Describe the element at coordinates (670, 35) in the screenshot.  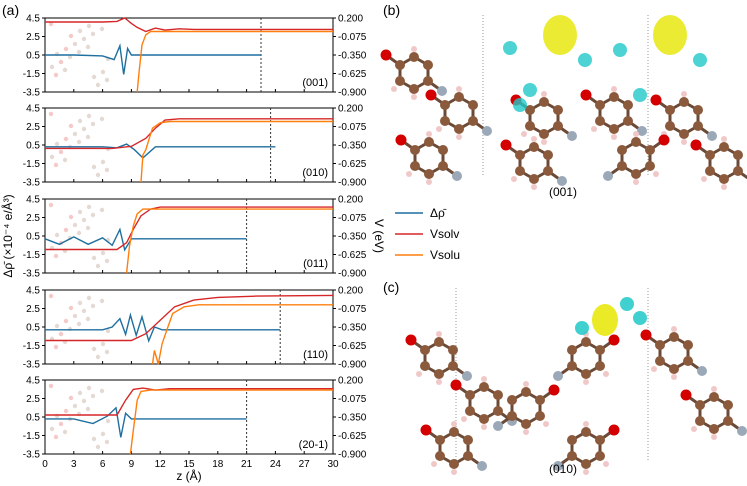
I see `isosurface-yellow` at that location.